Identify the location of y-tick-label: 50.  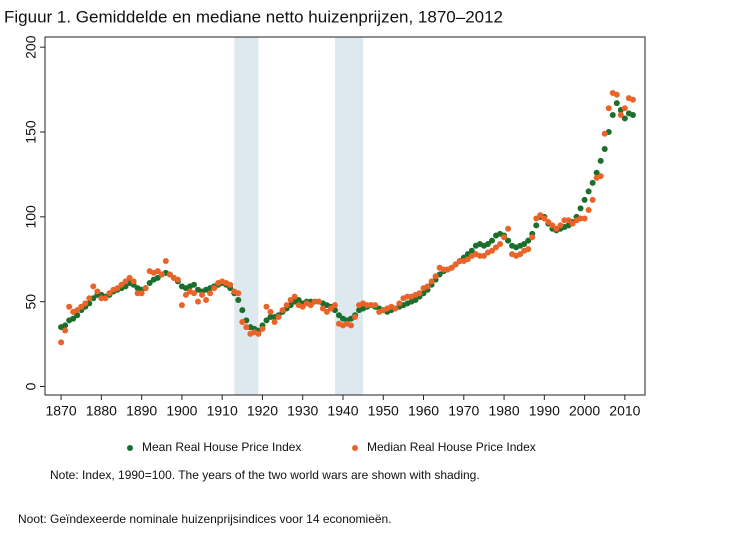
(31, 302).